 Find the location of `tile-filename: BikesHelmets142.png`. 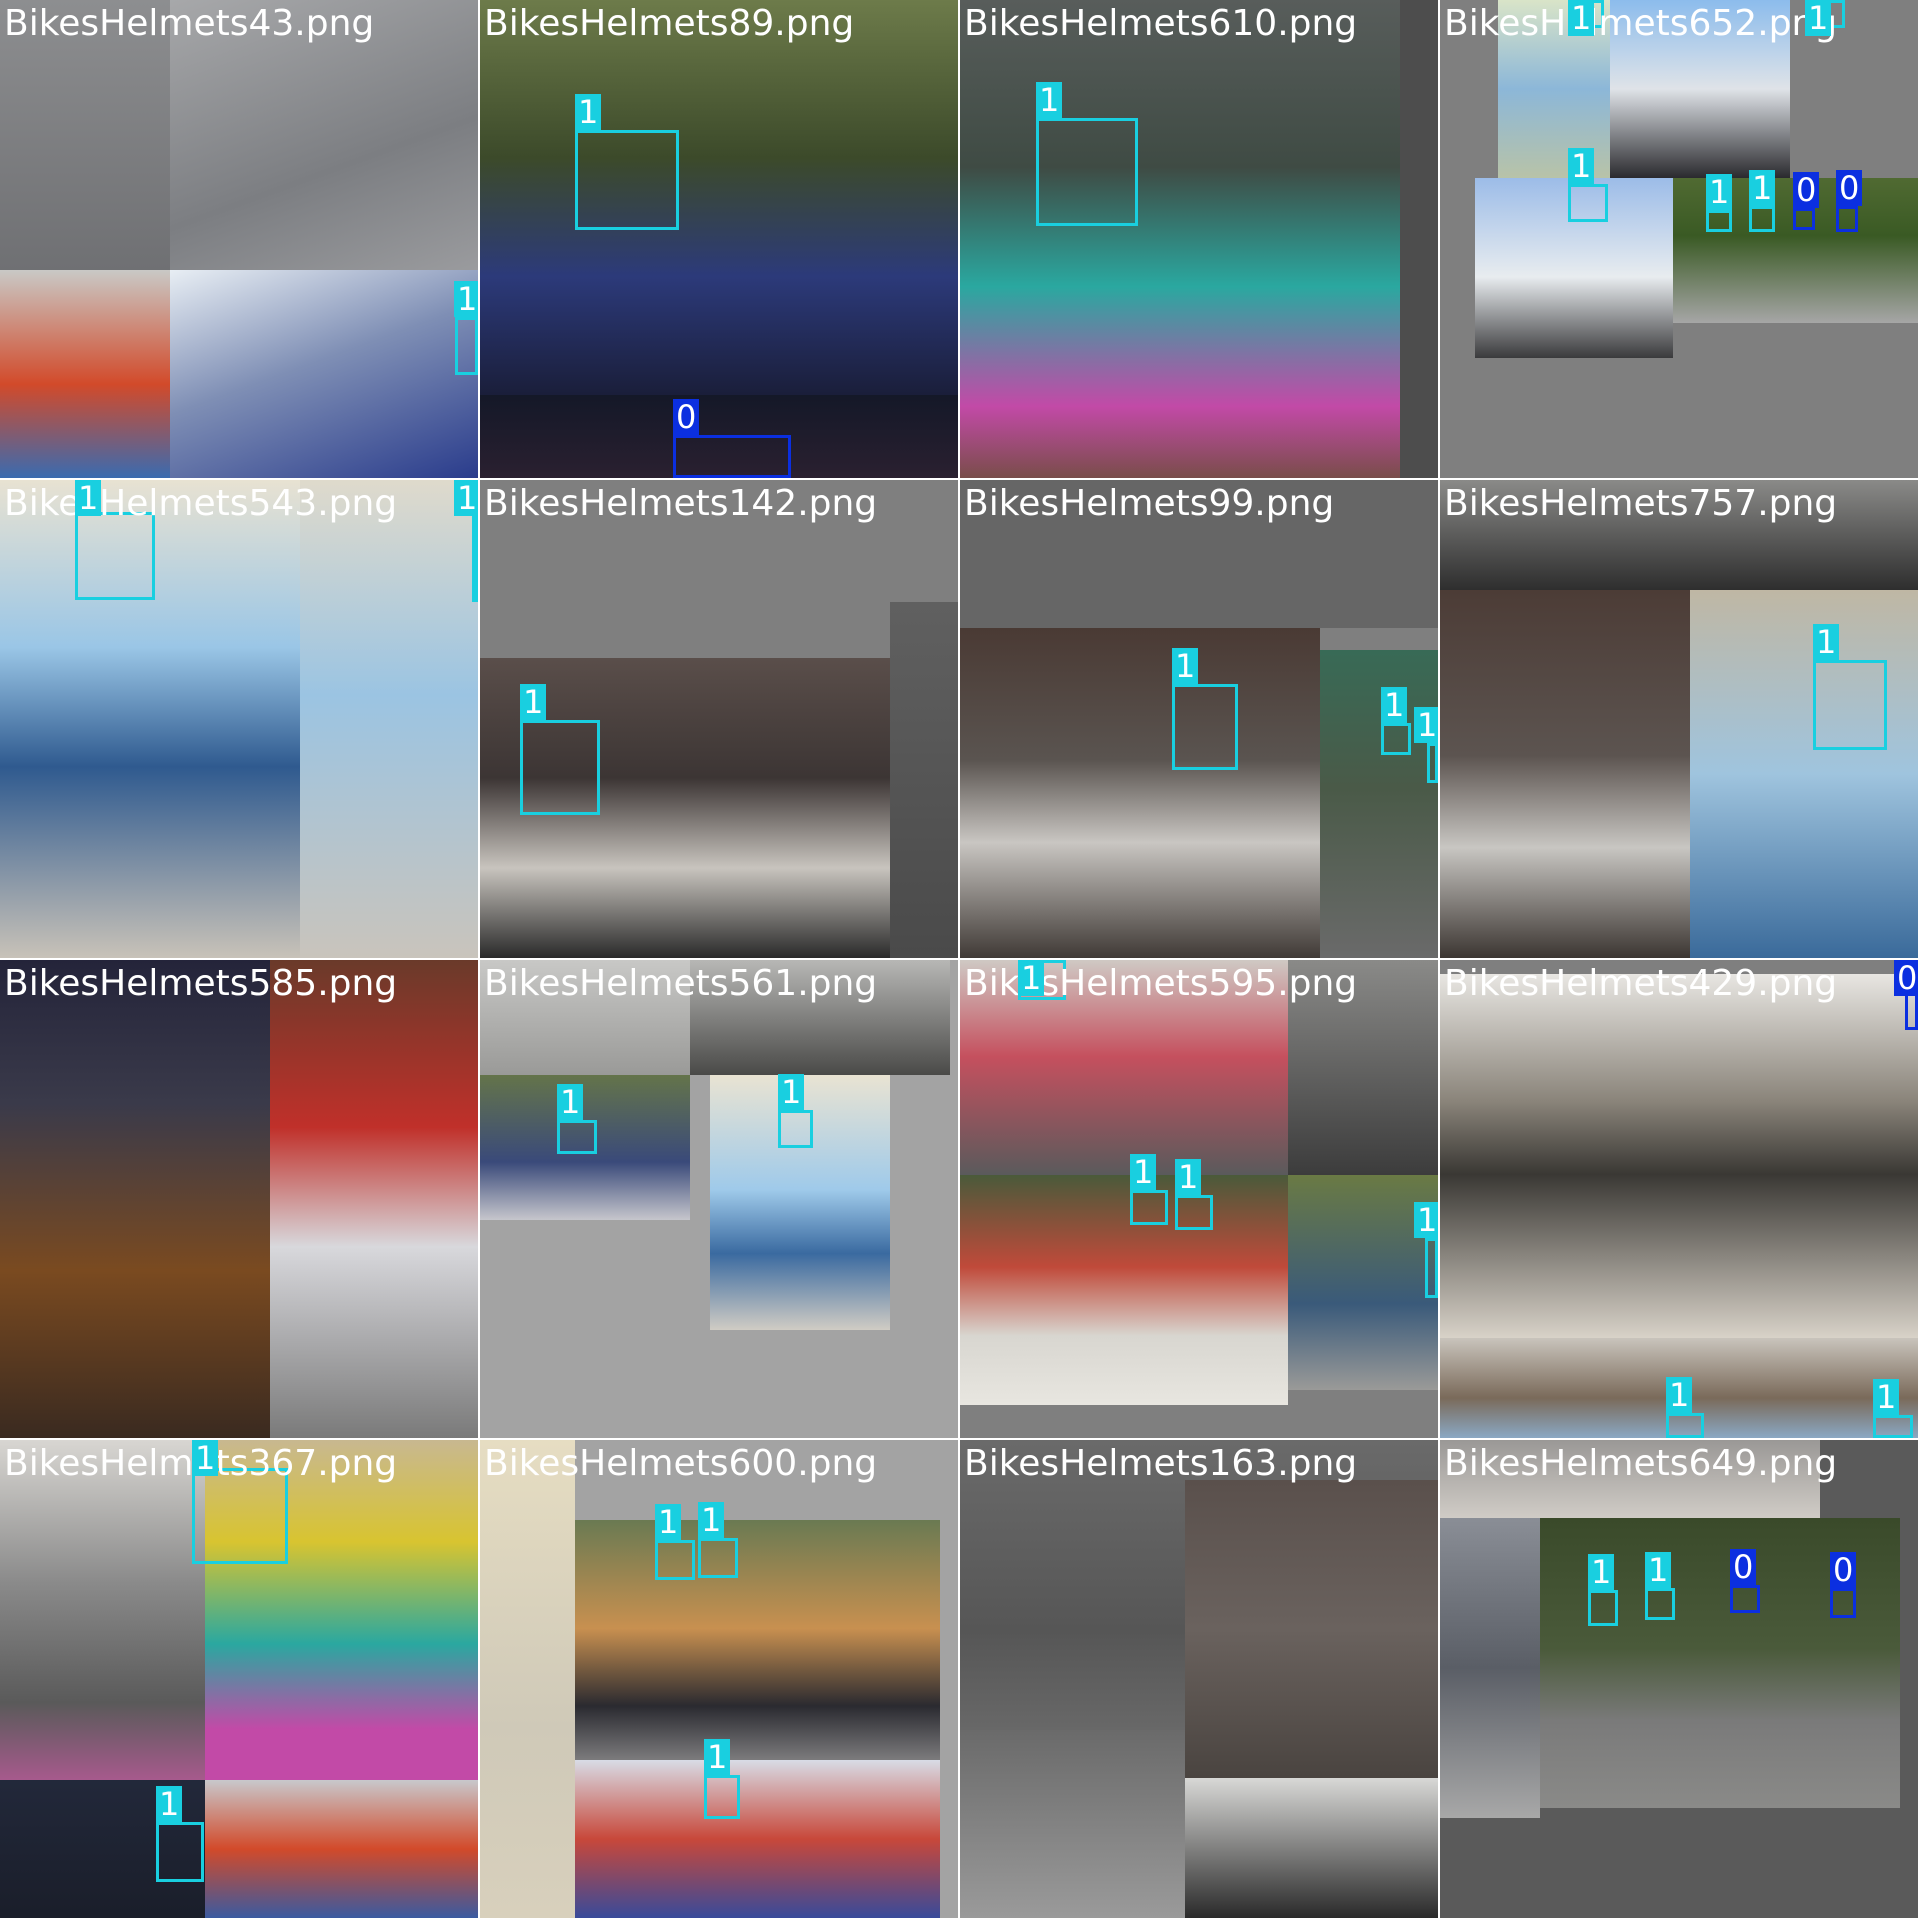

tile-filename: BikesHelmets142.png is located at coordinates (681, 503).